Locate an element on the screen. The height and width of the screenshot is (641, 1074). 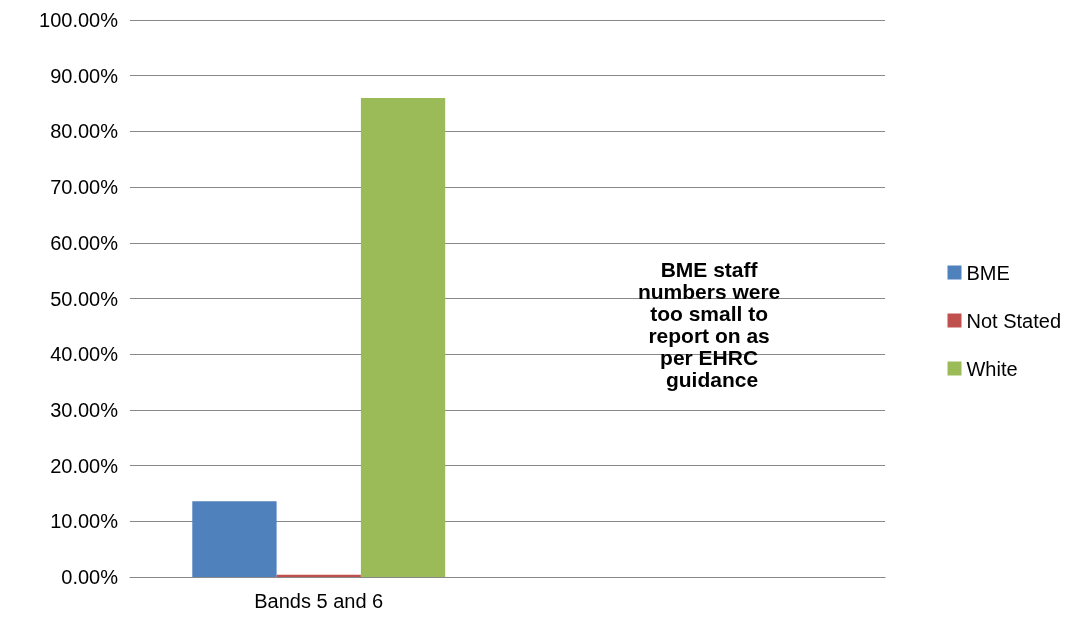
legend-label: White is located at coordinates (992, 368).